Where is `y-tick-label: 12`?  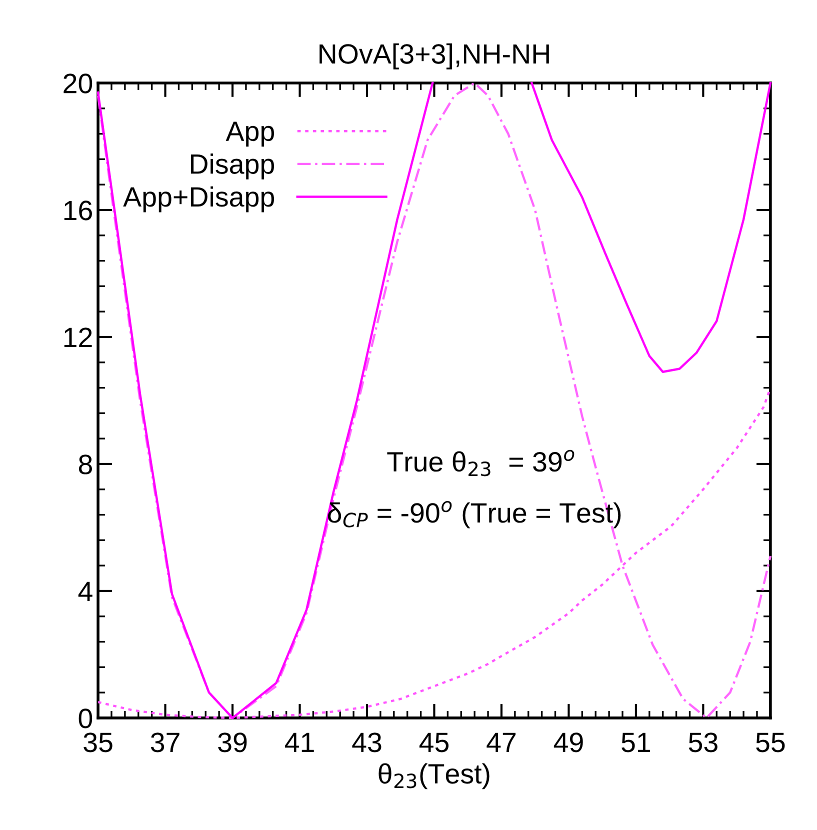
y-tick-label: 12 is located at coordinates (78, 338).